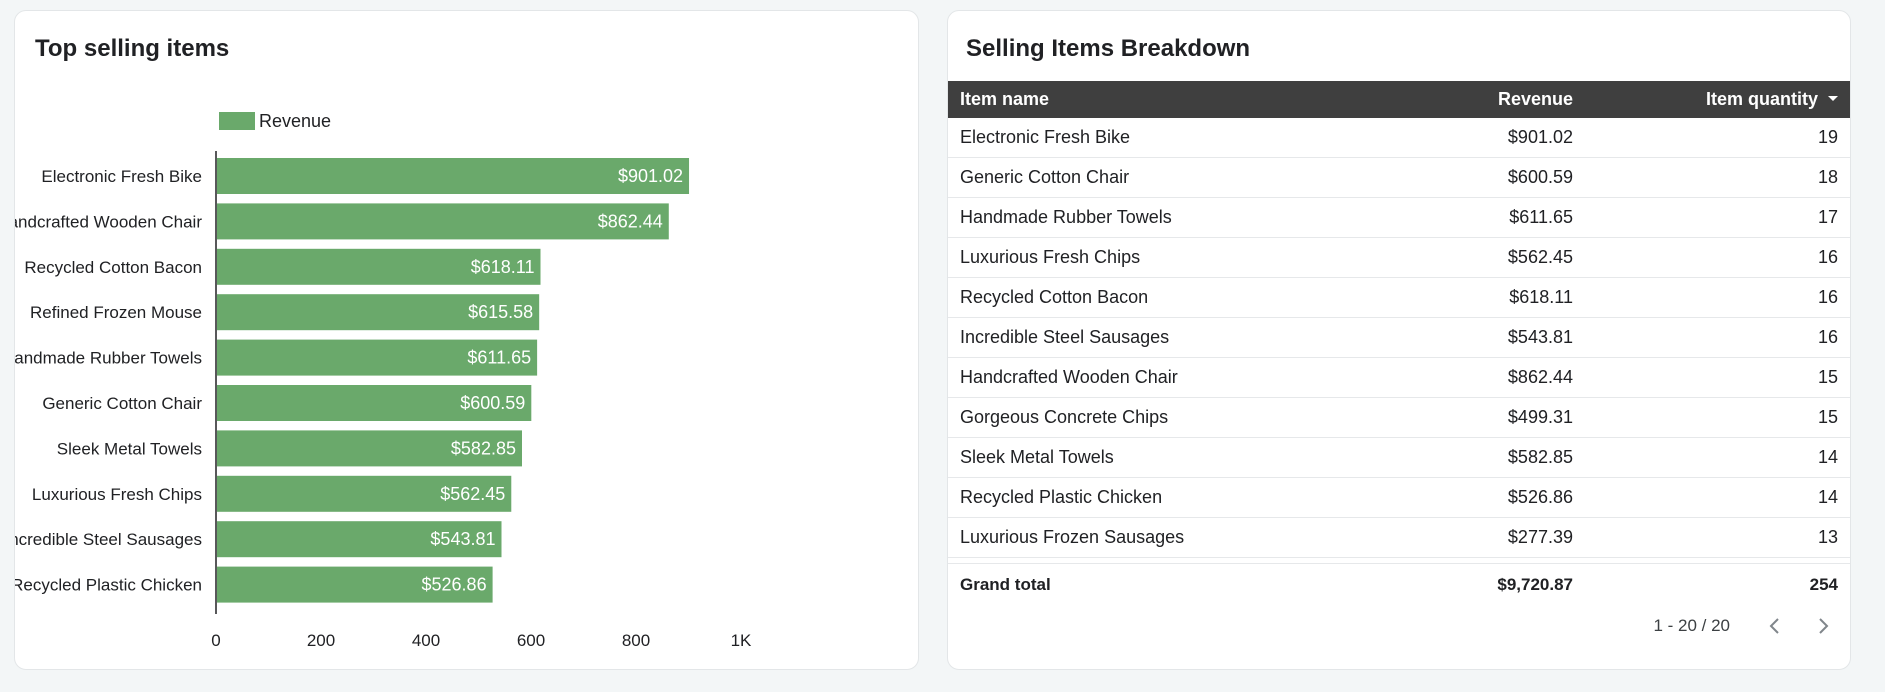 This screenshot has width=1885, height=692. I want to click on table-row: Electronic Fresh Bike $901.02 19, so click(1399, 138).